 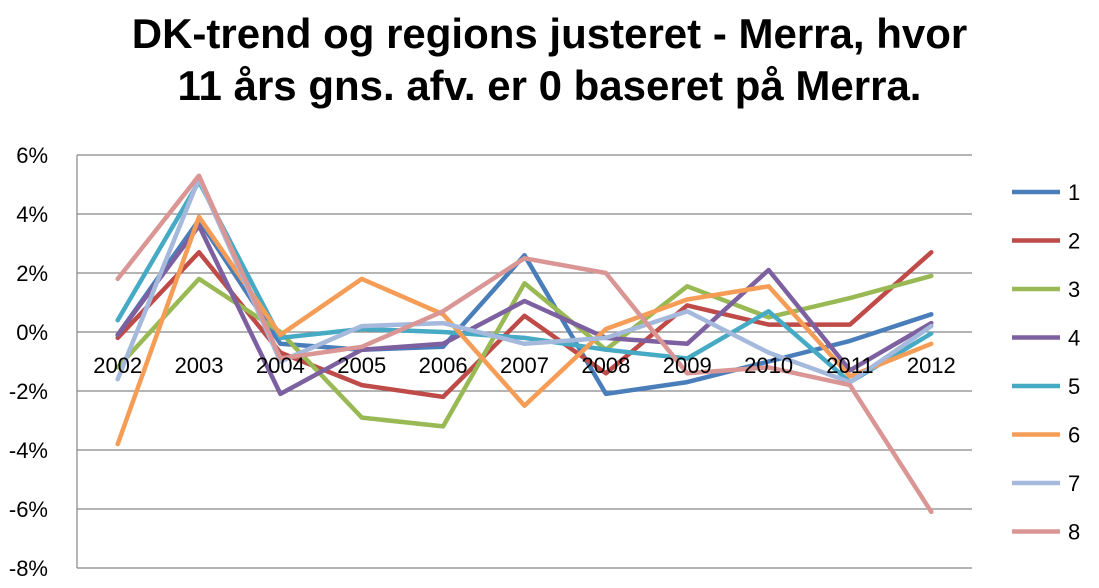 What do you see at coordinates (443, 365) in the screenshot?
I see `x-tick-label: 2006` at bounding box center [443, 365].